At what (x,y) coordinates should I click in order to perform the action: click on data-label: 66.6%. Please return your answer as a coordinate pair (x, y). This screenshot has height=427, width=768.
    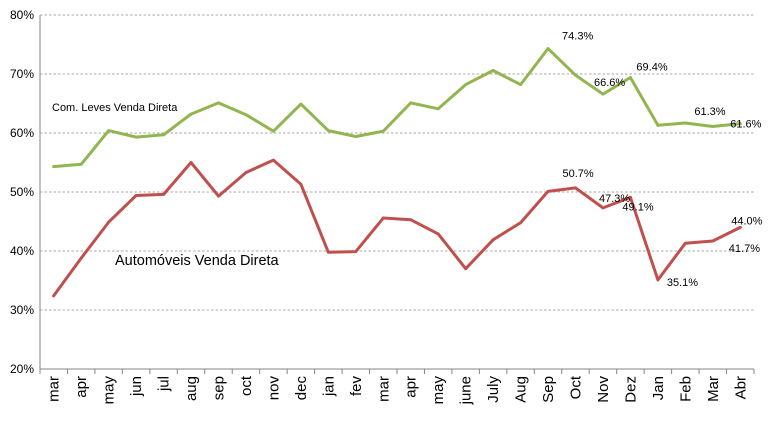
    Looking at the image, I should click on (609, 83).